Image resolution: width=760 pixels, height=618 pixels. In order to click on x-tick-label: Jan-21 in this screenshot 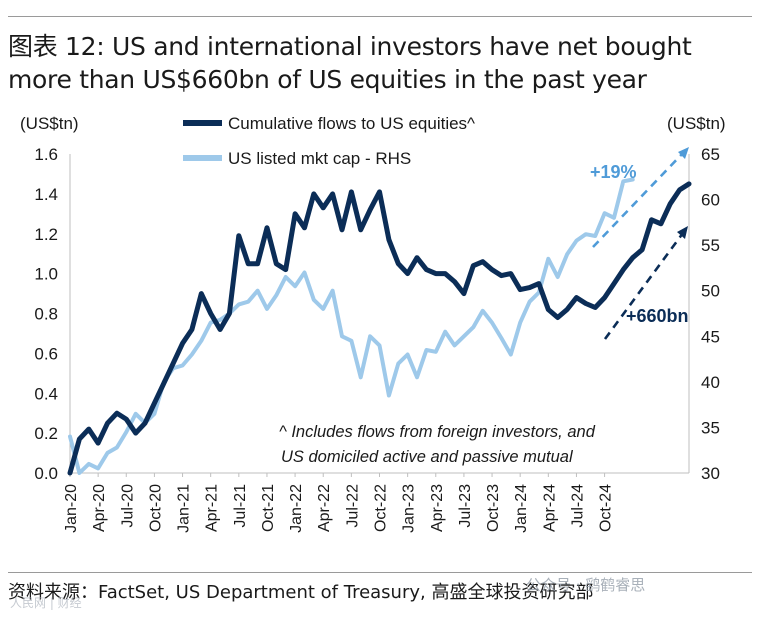, I will do `click(184, 508)`.